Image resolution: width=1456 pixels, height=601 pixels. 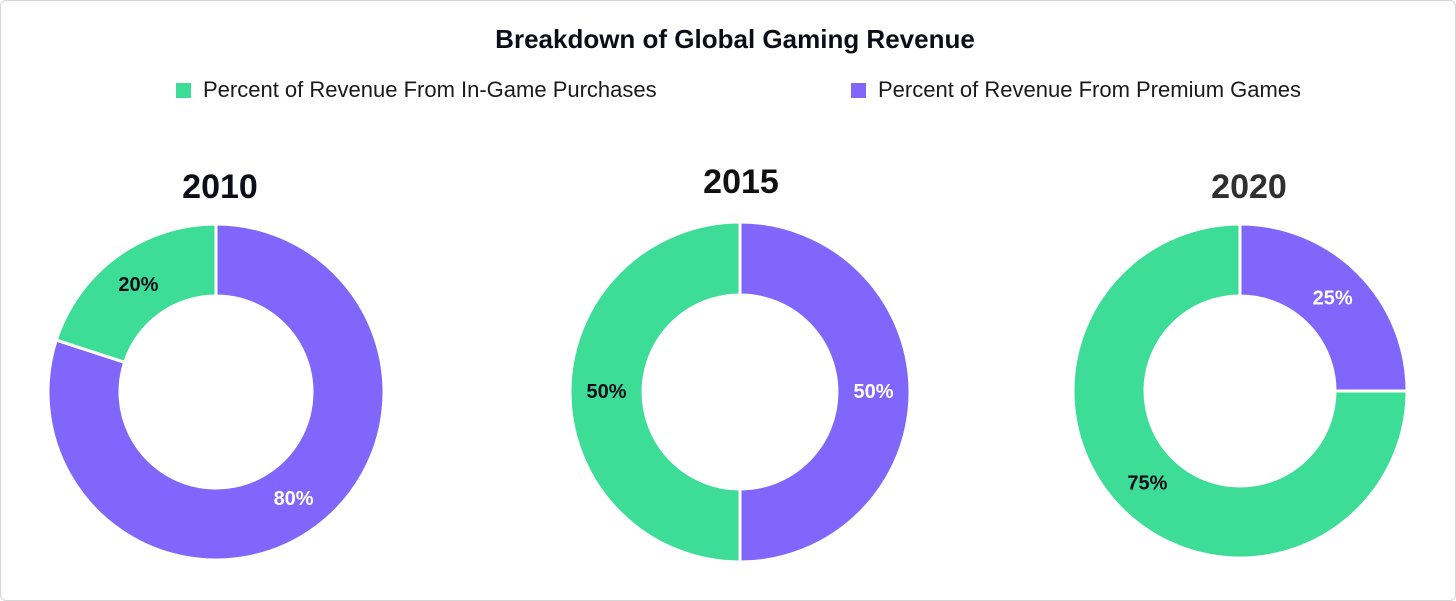 What do you see at coordinates (1333, 298) in the screenshot?
I see `slice-label-2020-0: 25%` at bounding box center [1333, 298].